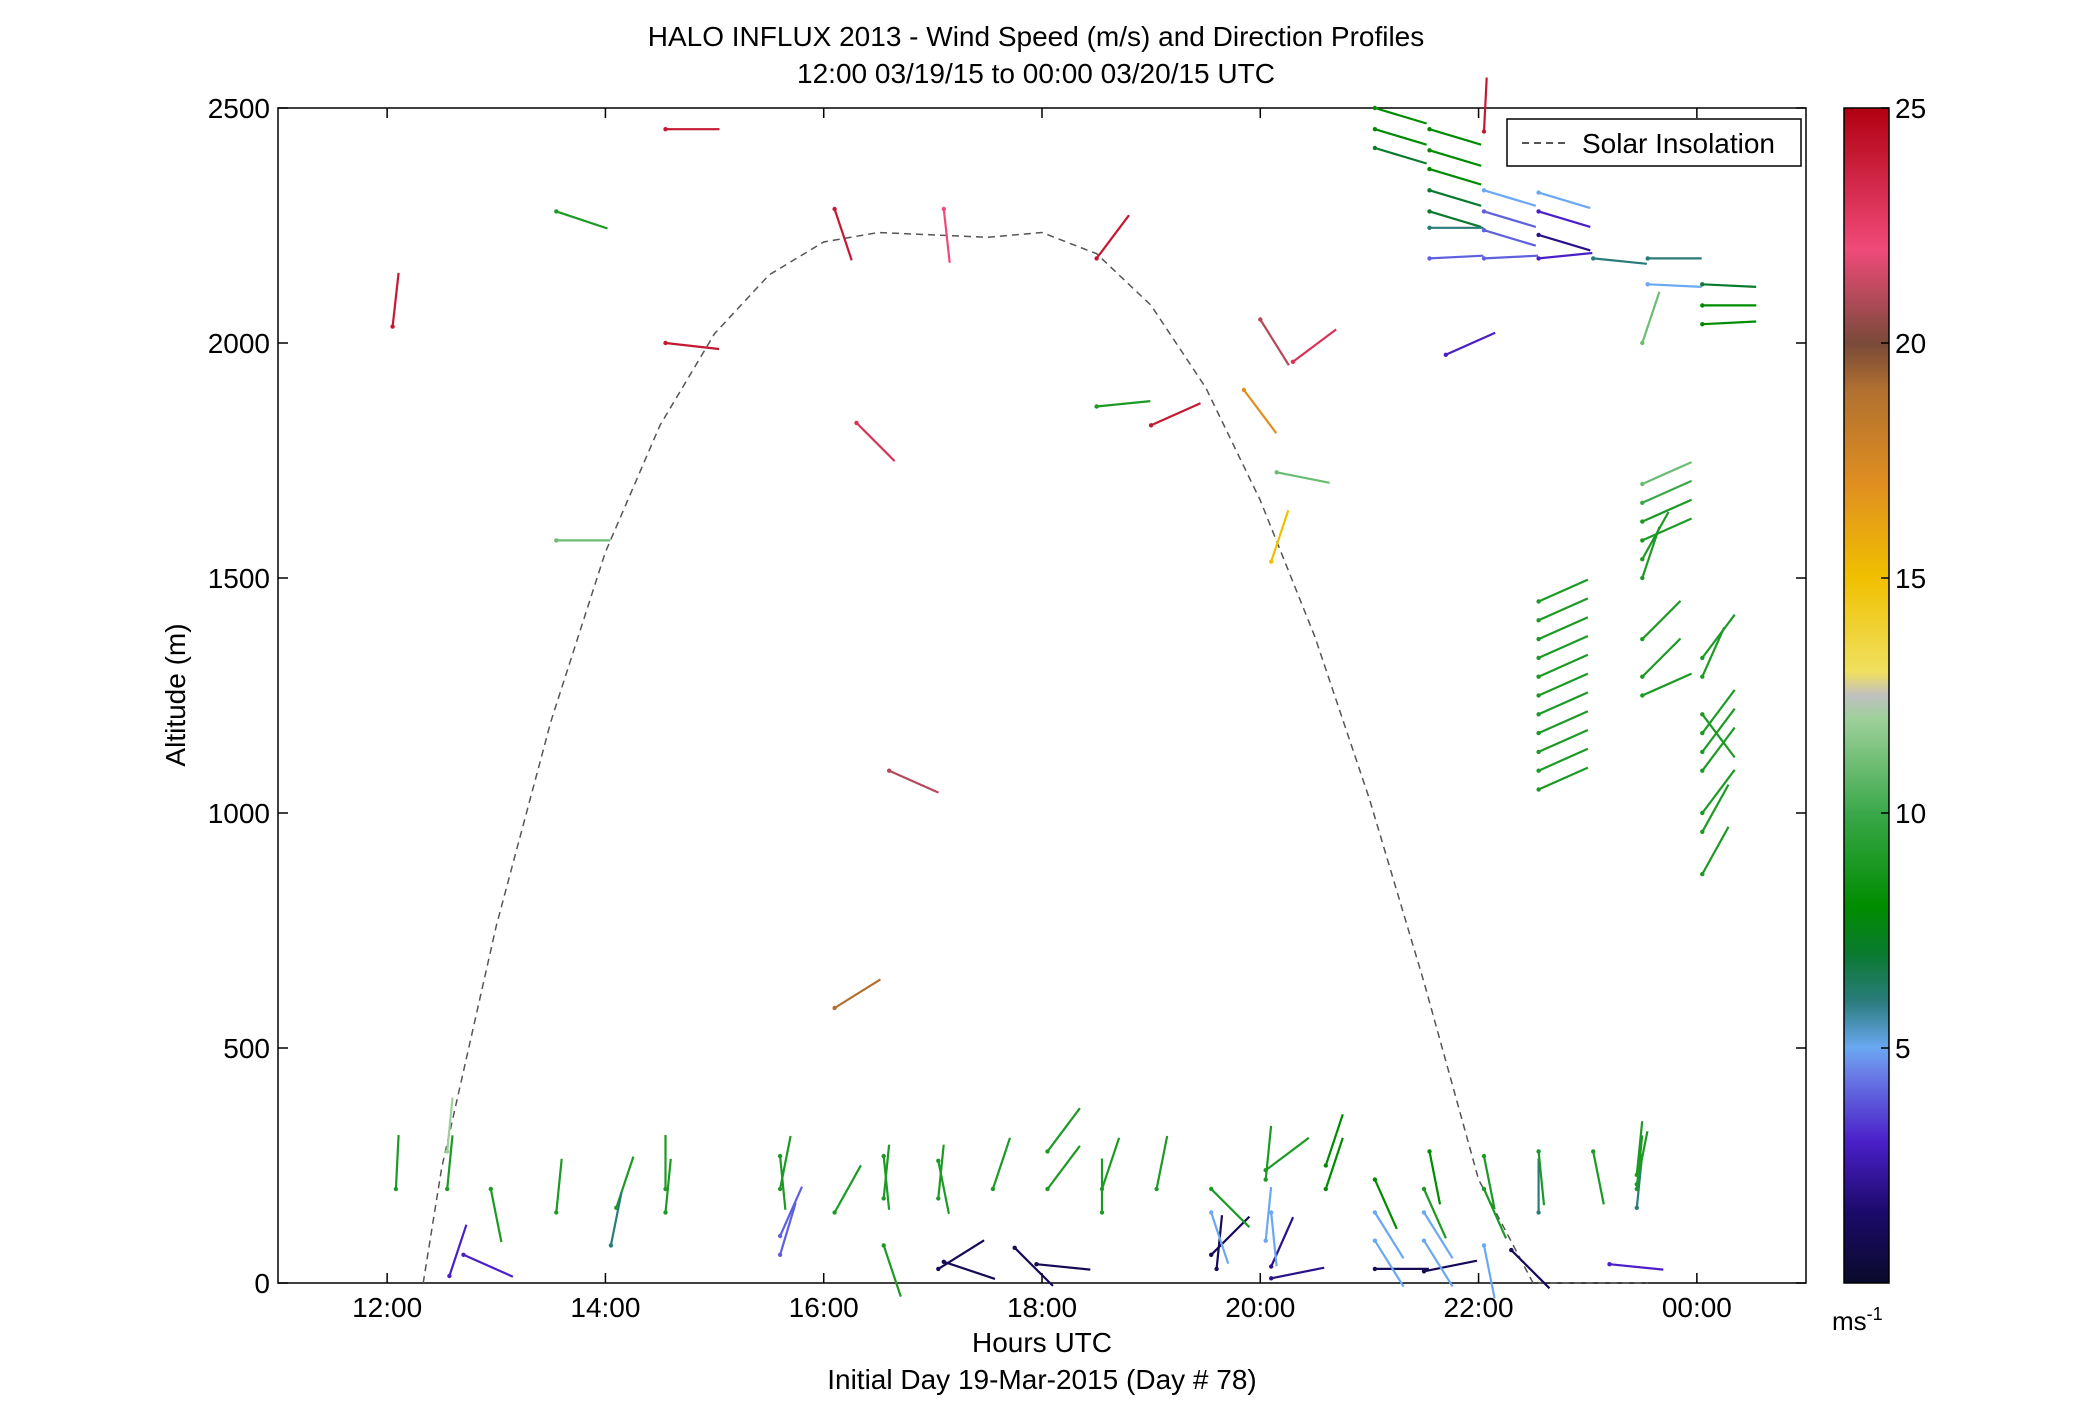 This screenshot has height=1425, width=2098. I want to click on legend-box: Solar Insolation, so click(1654, 142).